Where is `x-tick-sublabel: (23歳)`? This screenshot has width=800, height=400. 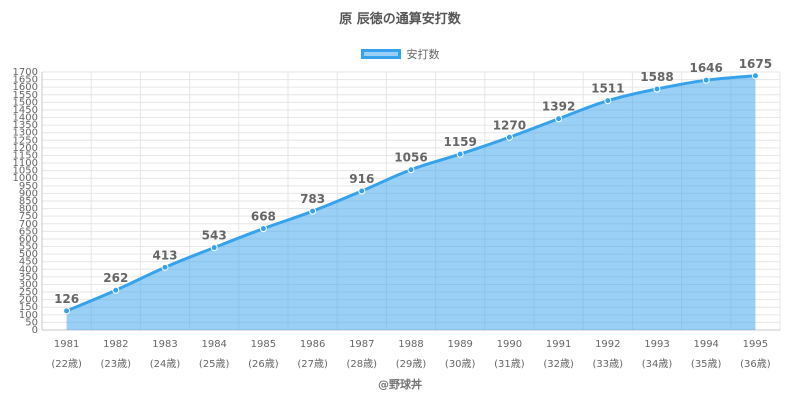 x-tick-sublabel: (23歳) is located at coordinates (116, 364).